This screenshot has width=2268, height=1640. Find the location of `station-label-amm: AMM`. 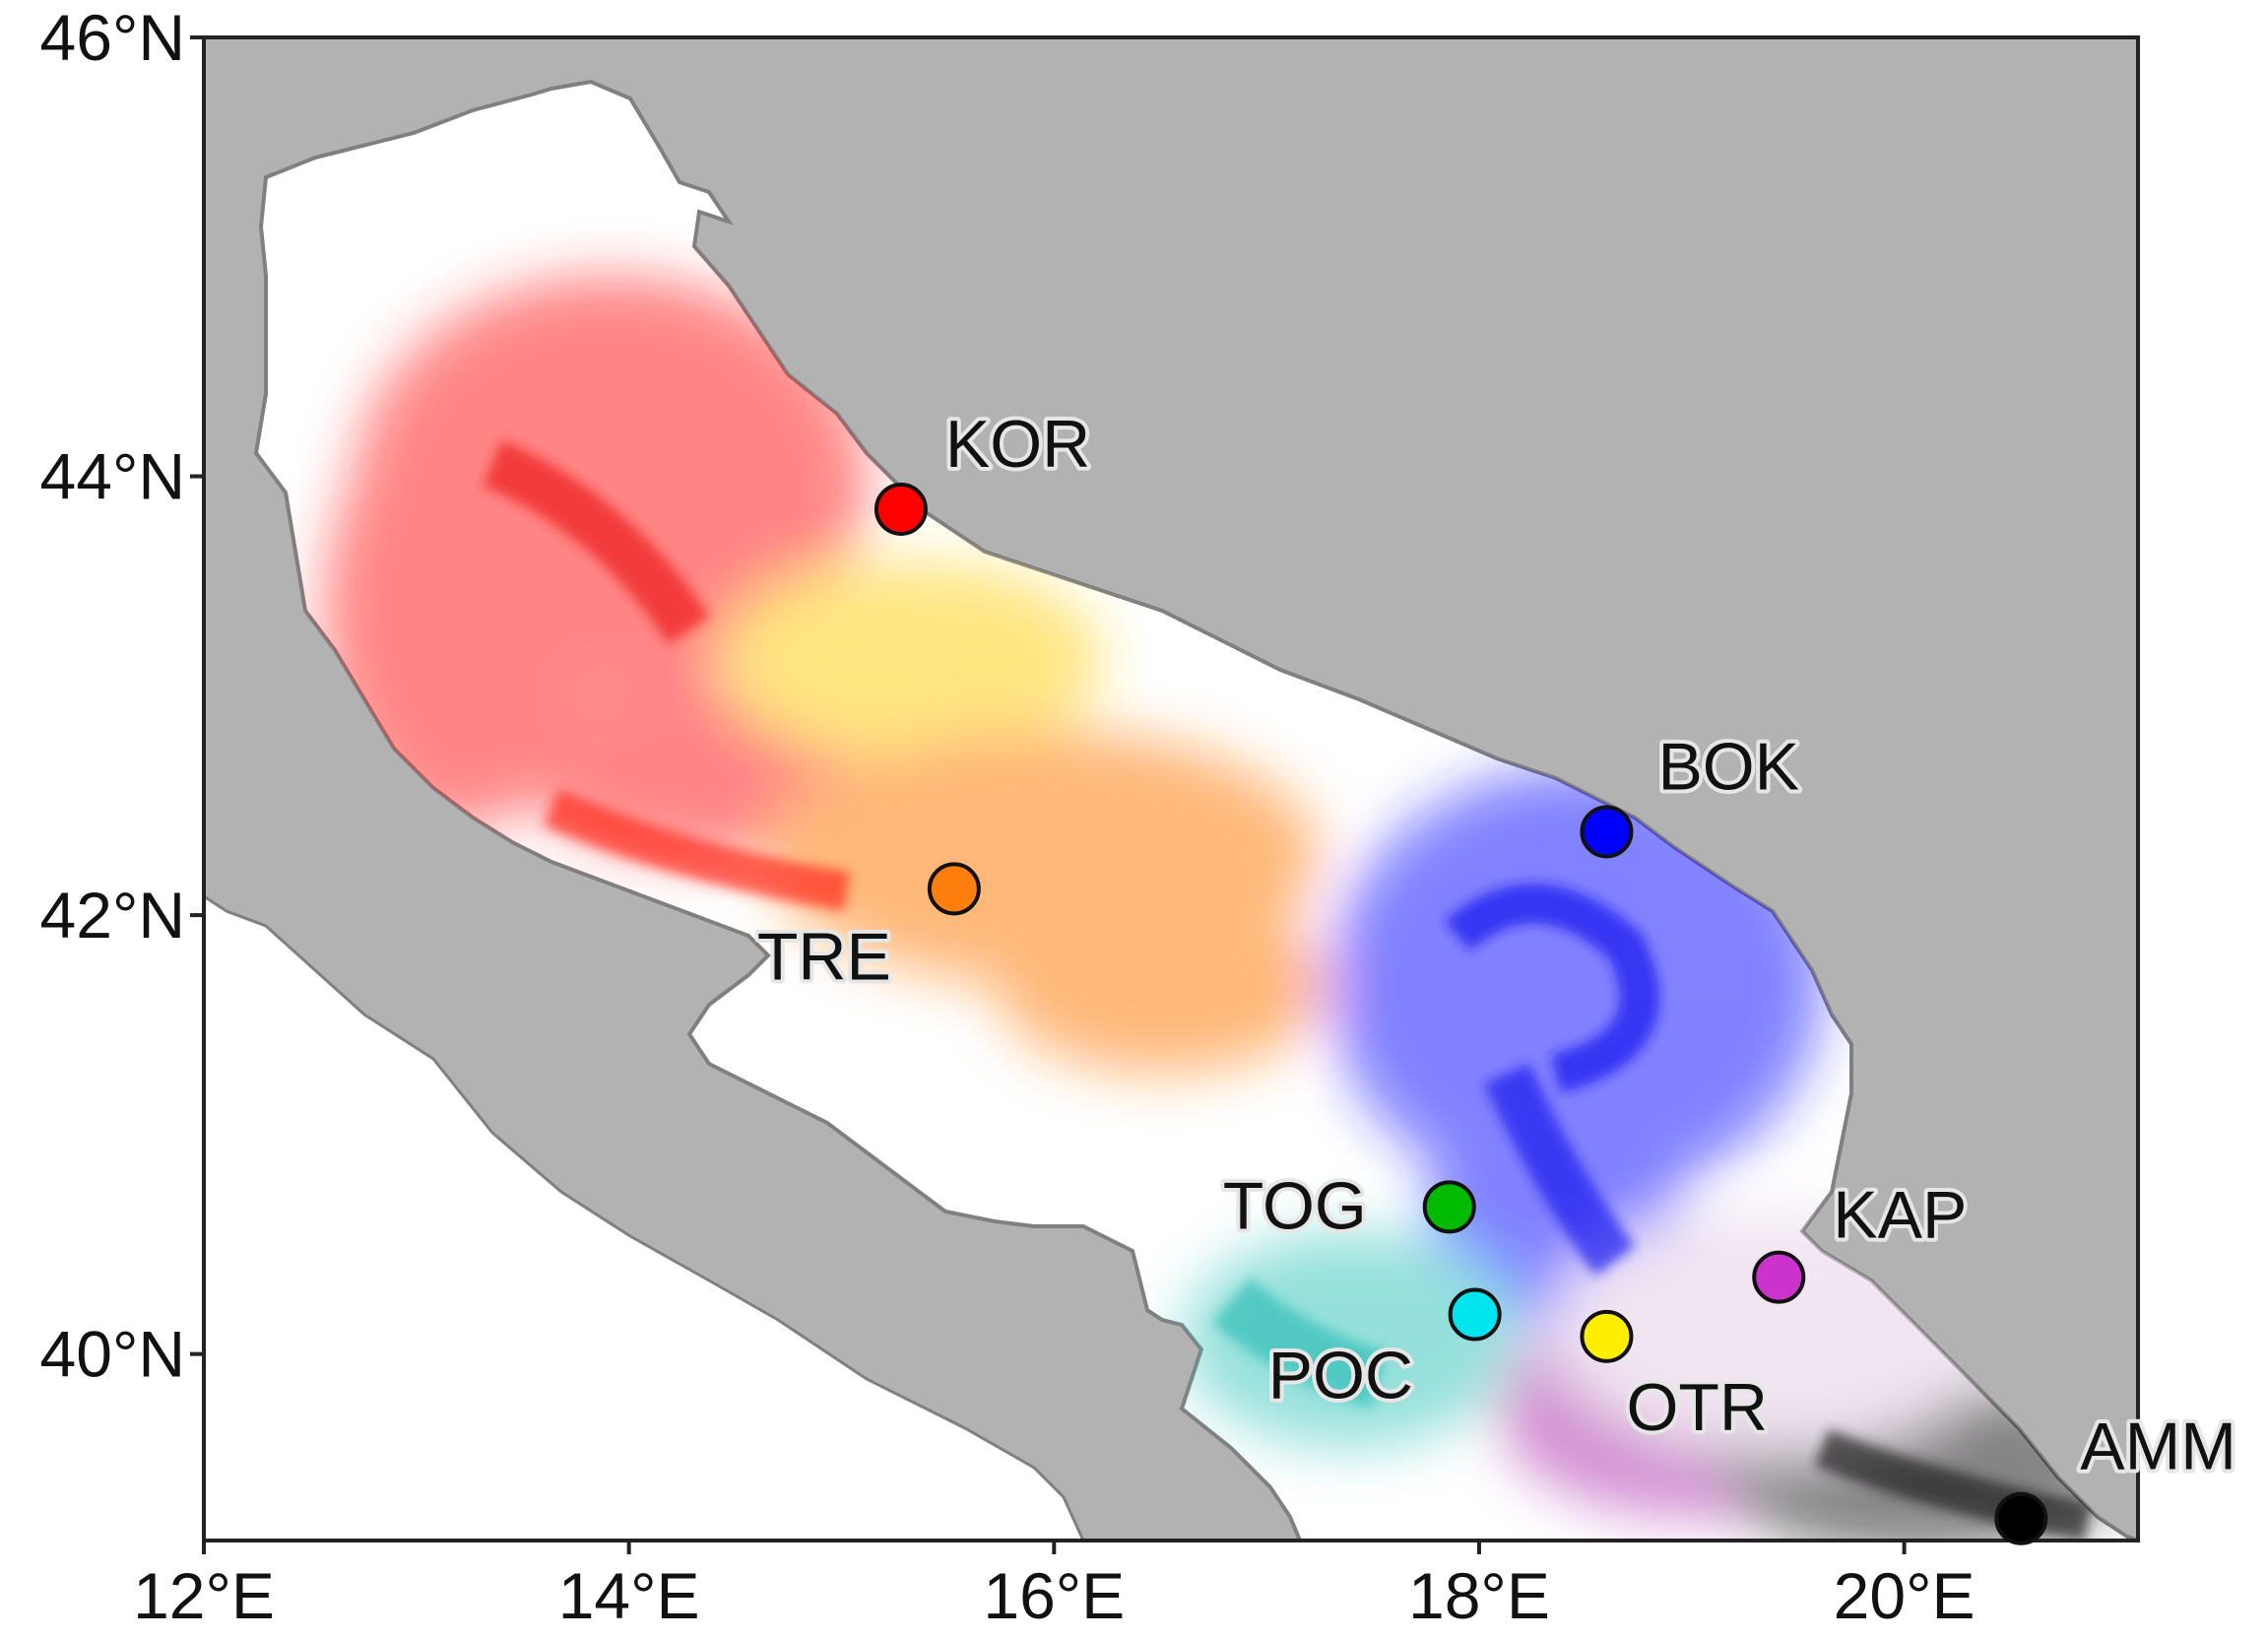

station-label-amm: AMM is located at coordinates (2158, 1447).